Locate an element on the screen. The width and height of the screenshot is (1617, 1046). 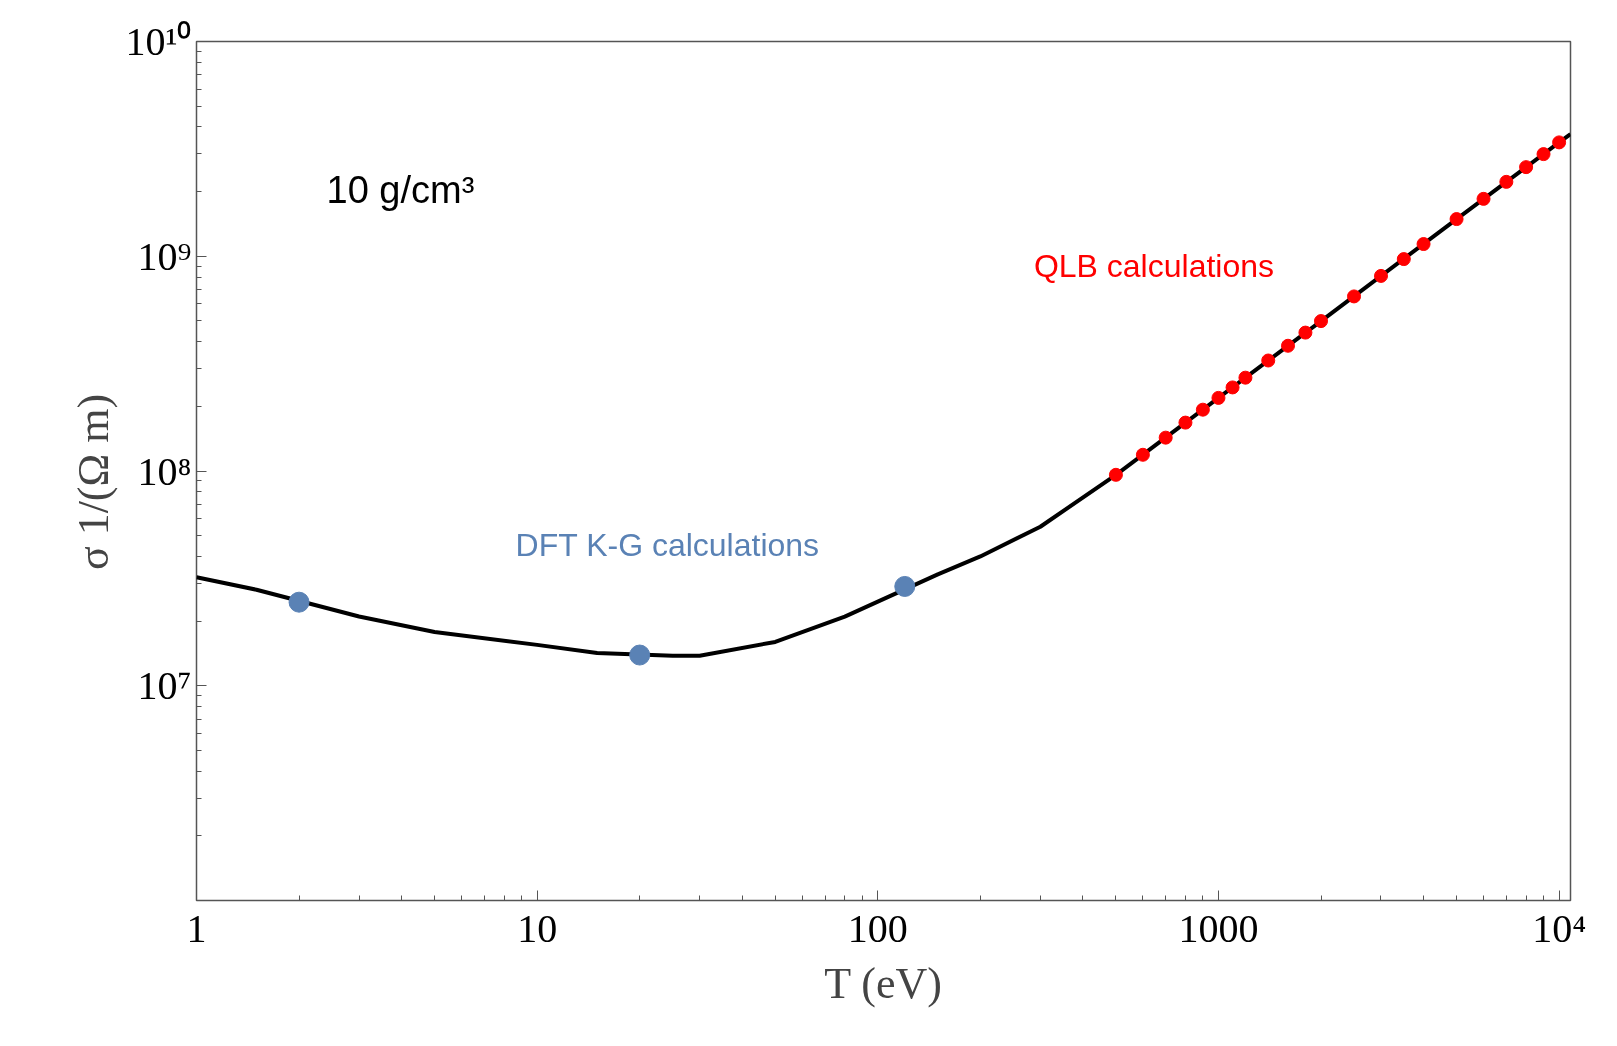
y-tick-label: 10⁸ is located at coordinates (164, 471).